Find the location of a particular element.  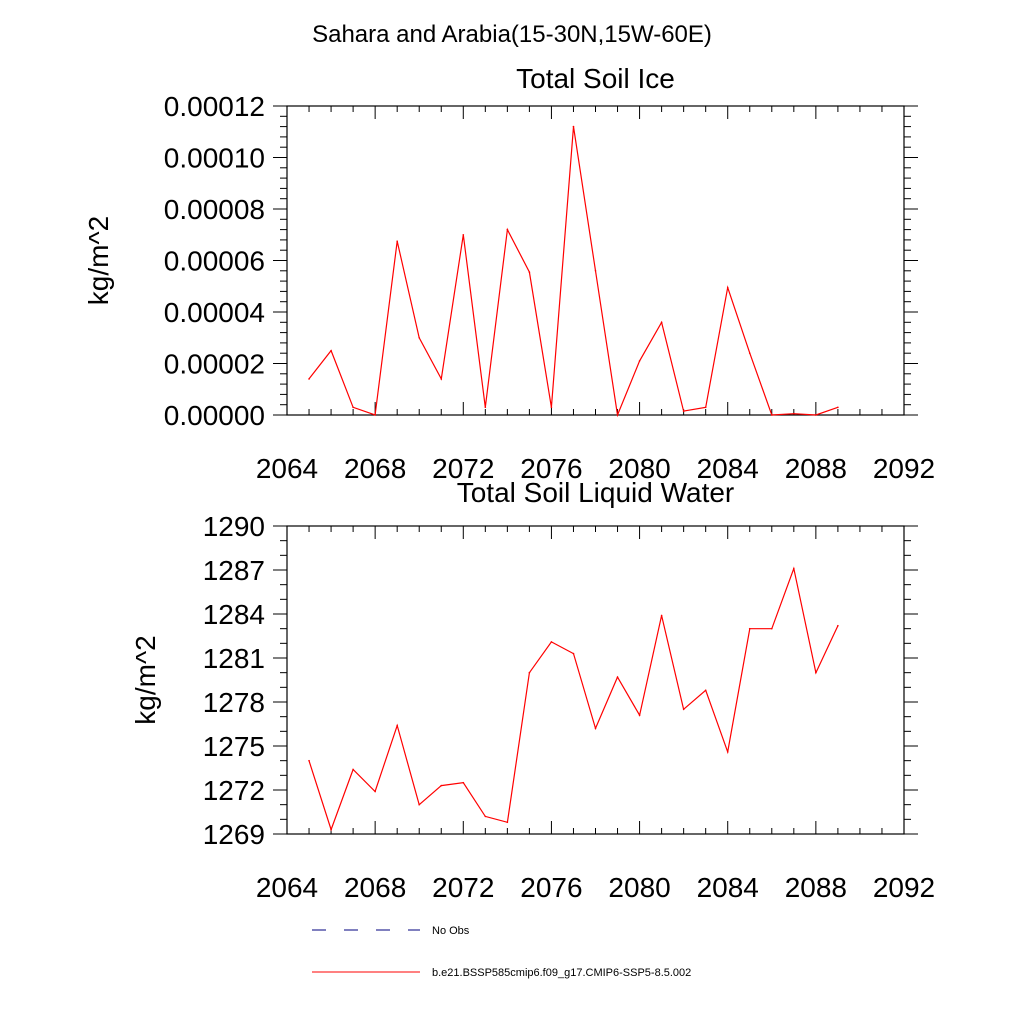

chart-1-x-tick-label: 2088 is located at coordinates (816, 887).